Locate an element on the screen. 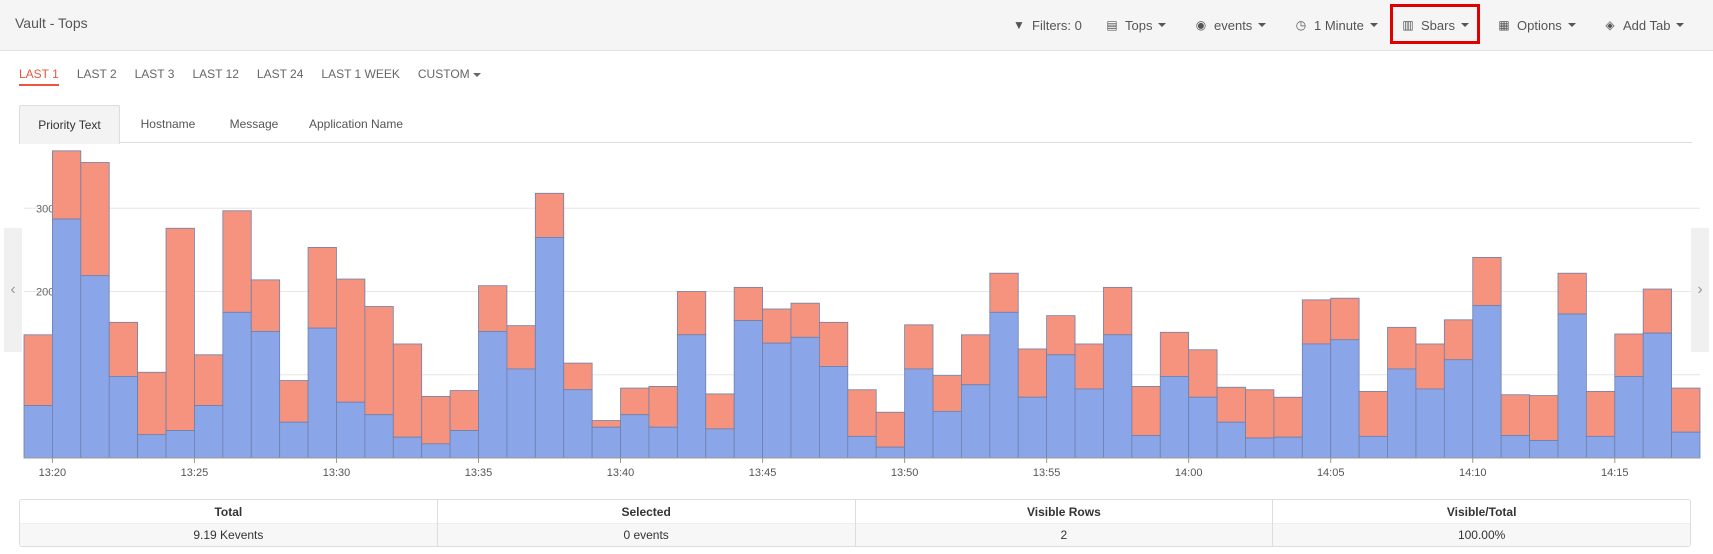  events-menu-button: ◉ events is located at coordinates (1230, 25).